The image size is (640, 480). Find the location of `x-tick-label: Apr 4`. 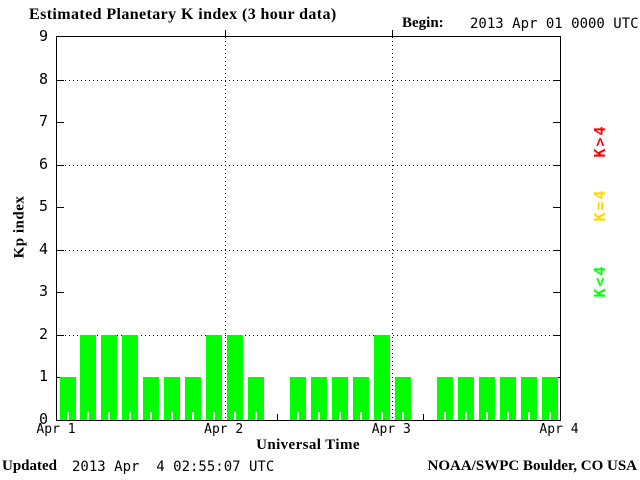

x-tick-label: Apr 4 is located at coordinates (559, 429).